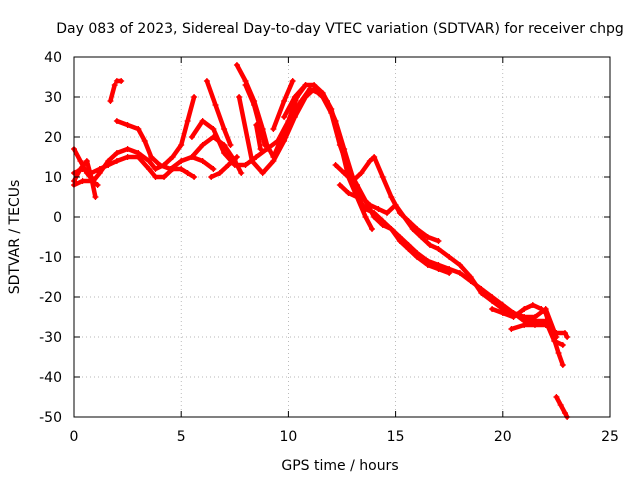  Describe the element at coordinates (181, 437) in the screenshot. I see `x-tick-label: 5` at that location.